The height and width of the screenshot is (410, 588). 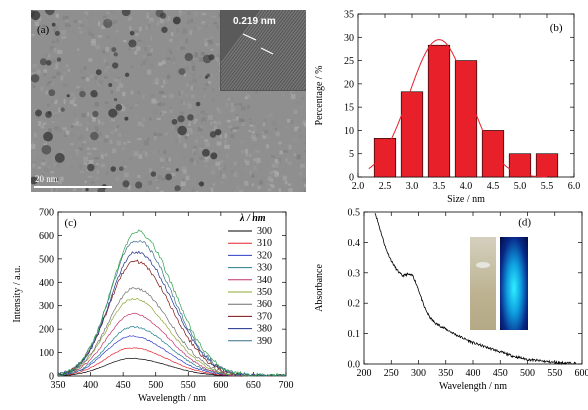 What do you see at coordinates (253, 385) in the screenshot?
I see `x-tick-label: 650` at bounding box center [253, 385].